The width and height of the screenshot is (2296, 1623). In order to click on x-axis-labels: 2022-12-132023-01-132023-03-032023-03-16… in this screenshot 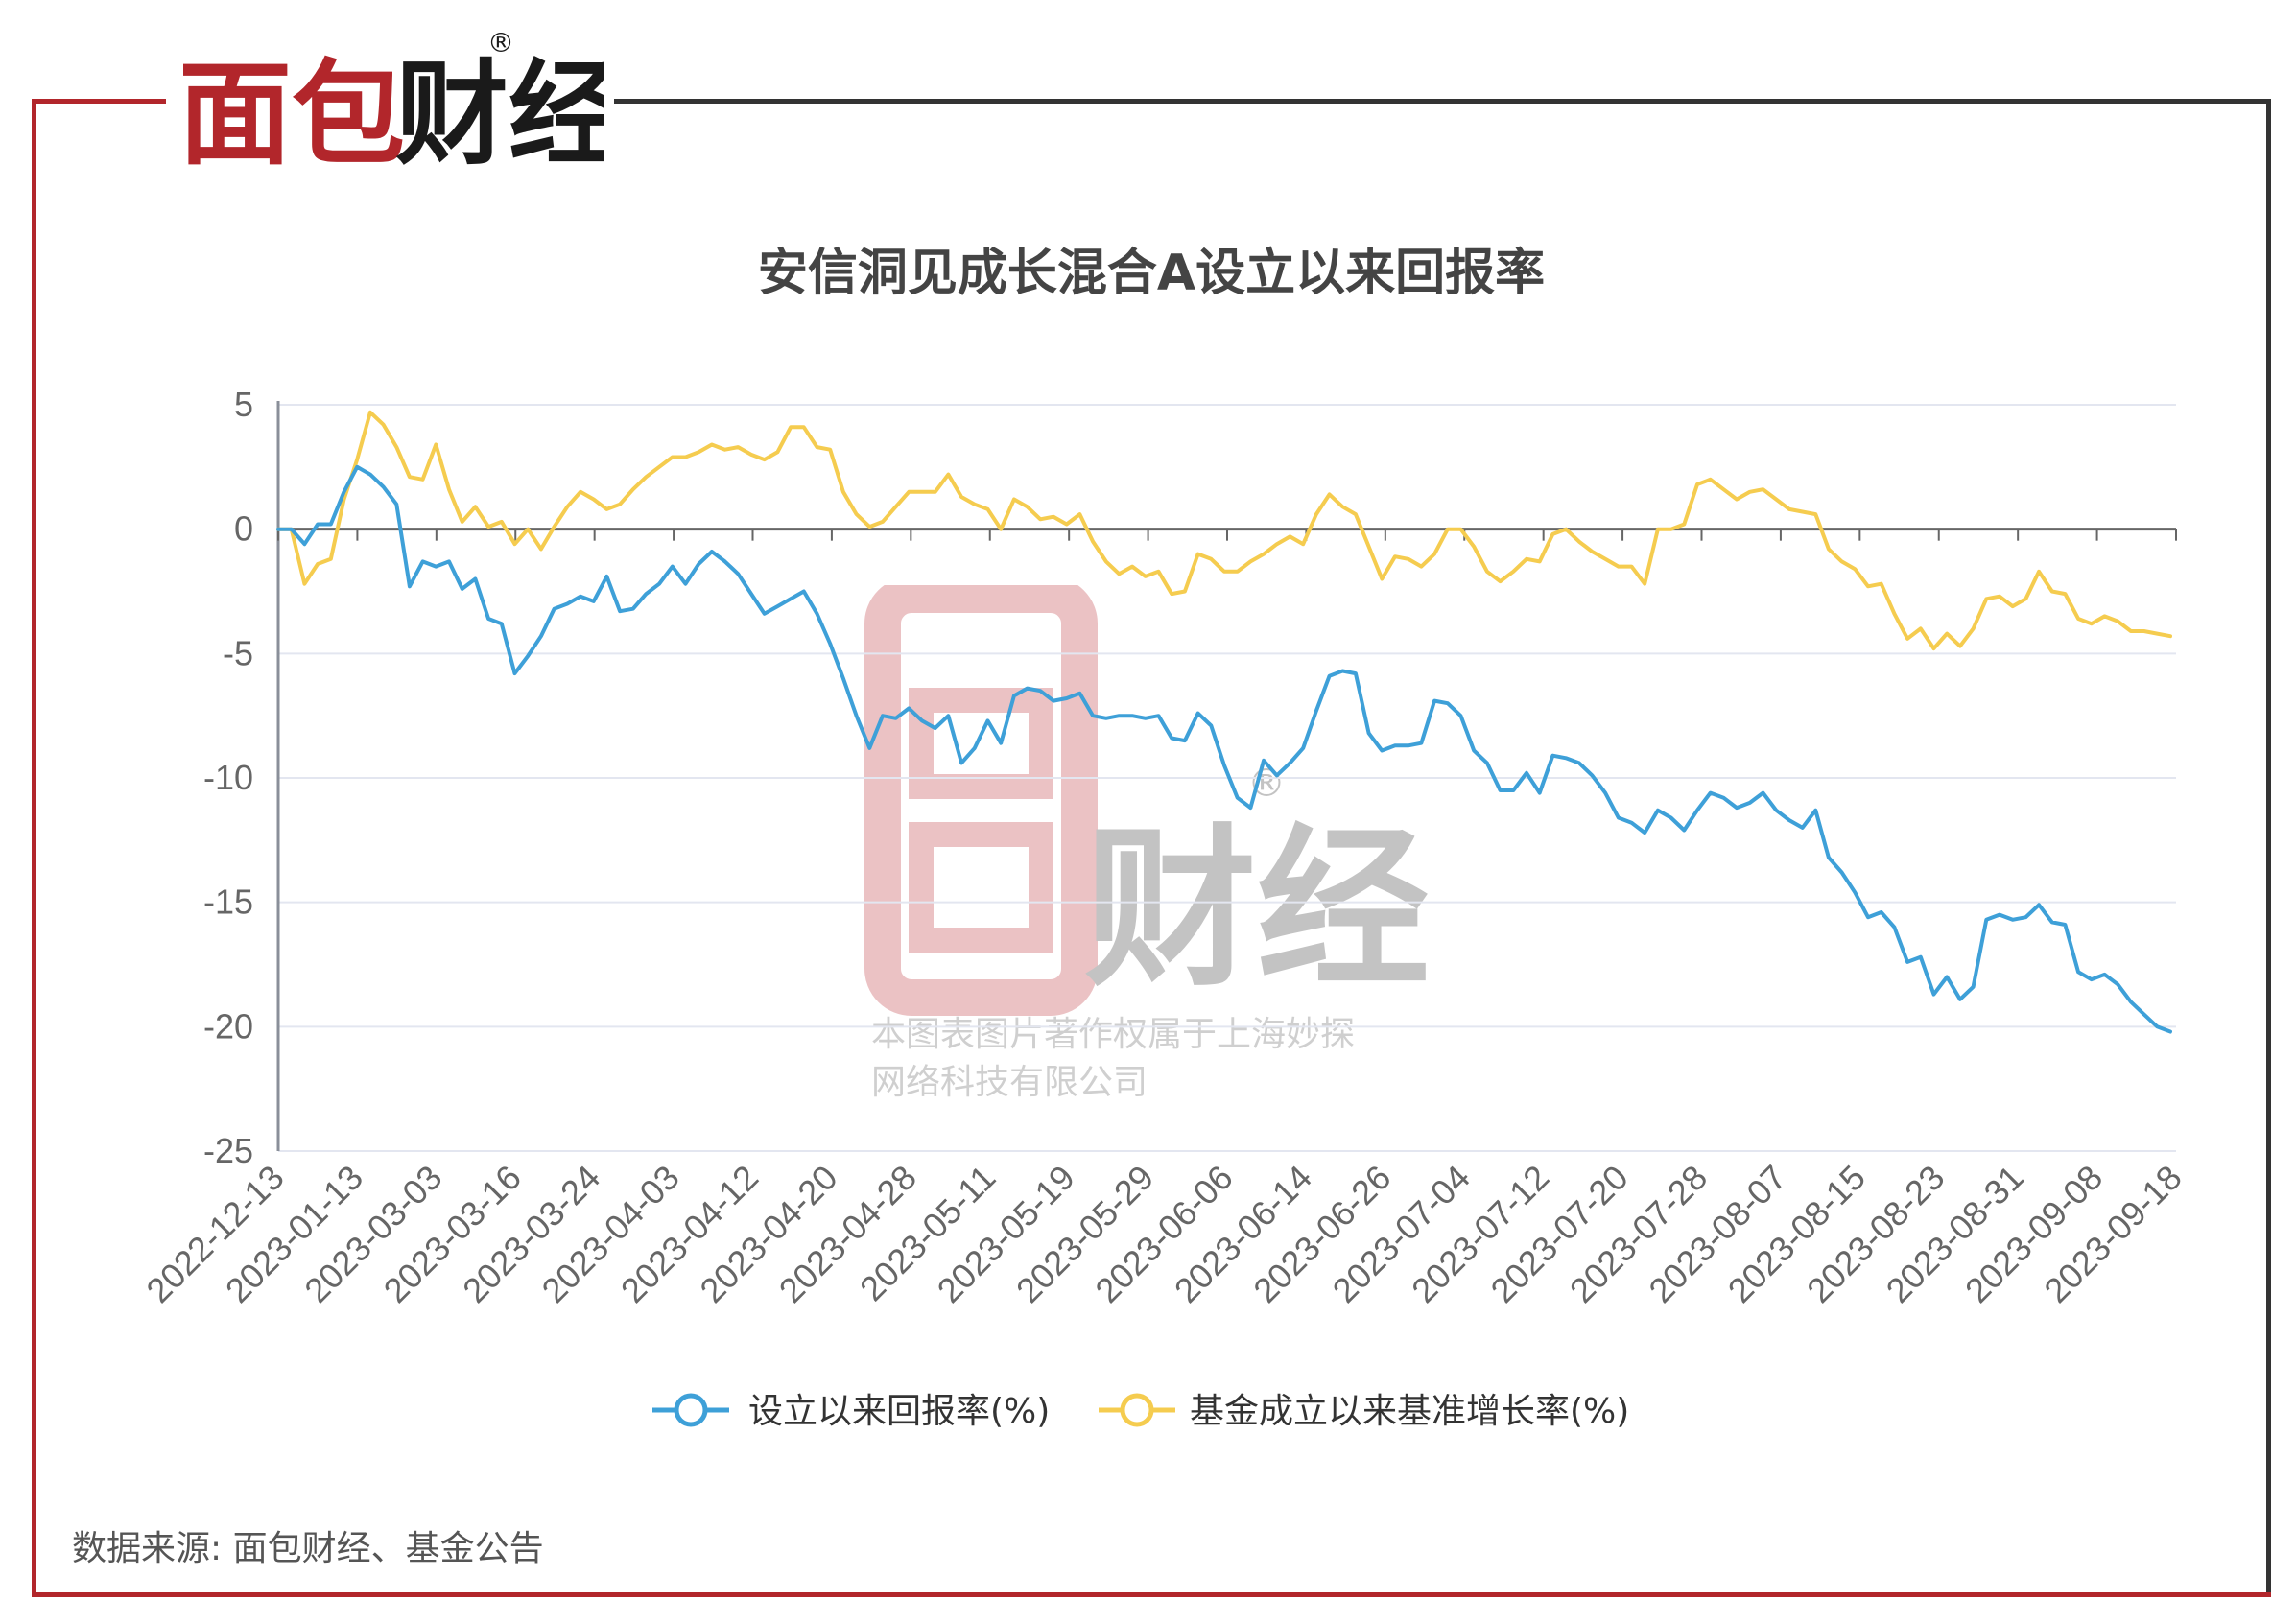, I will do `click(1163, 1234)`.